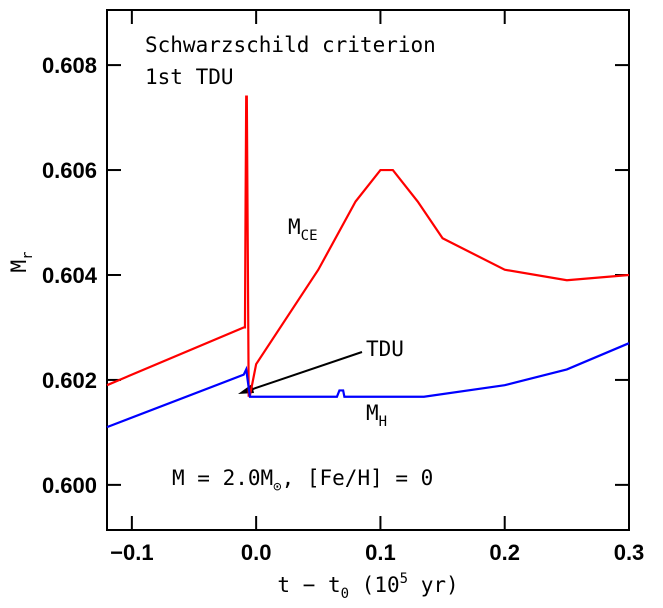  Describe the element at coordinates (303, 372) in the screenshot. I see `arrow` at that location.